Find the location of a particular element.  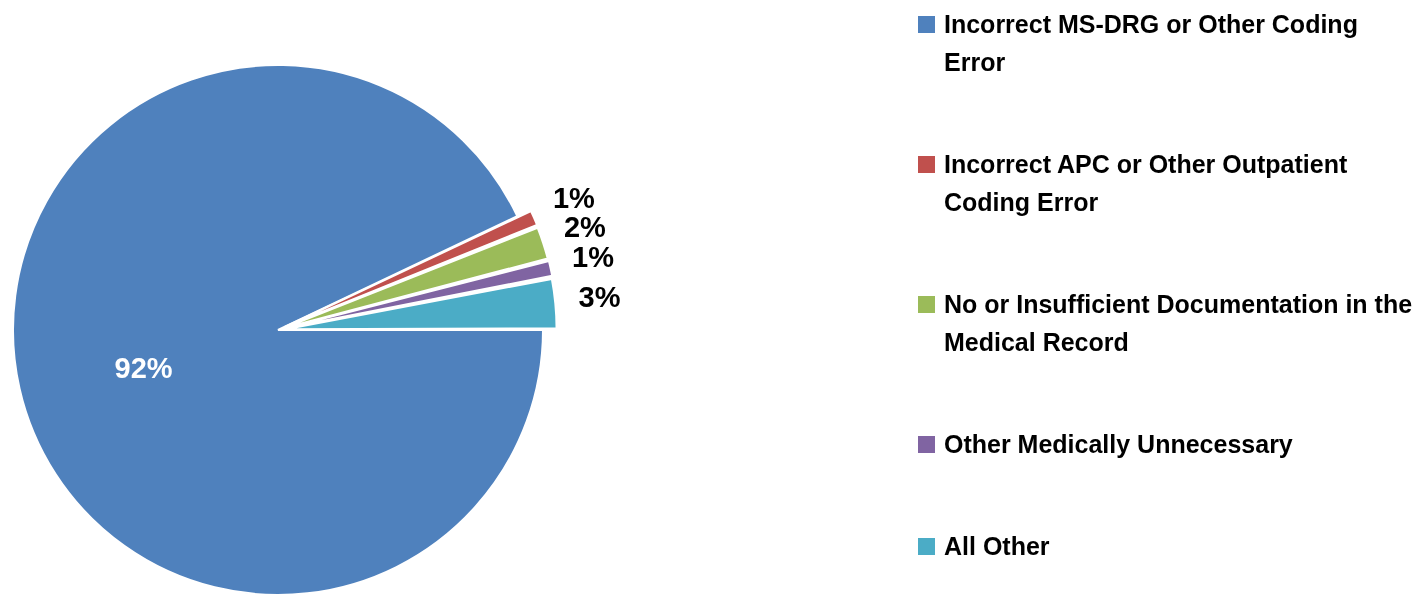

data-label: 92% is located at coordinates (143, 368).